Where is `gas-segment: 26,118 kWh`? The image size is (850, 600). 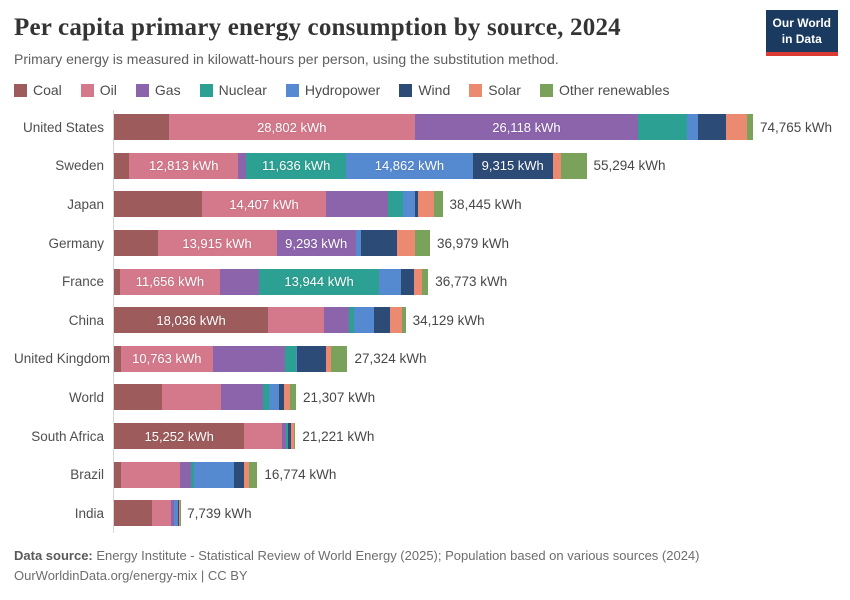 gas-segment: 26,118 kWh is located at coordinates (526, 127).